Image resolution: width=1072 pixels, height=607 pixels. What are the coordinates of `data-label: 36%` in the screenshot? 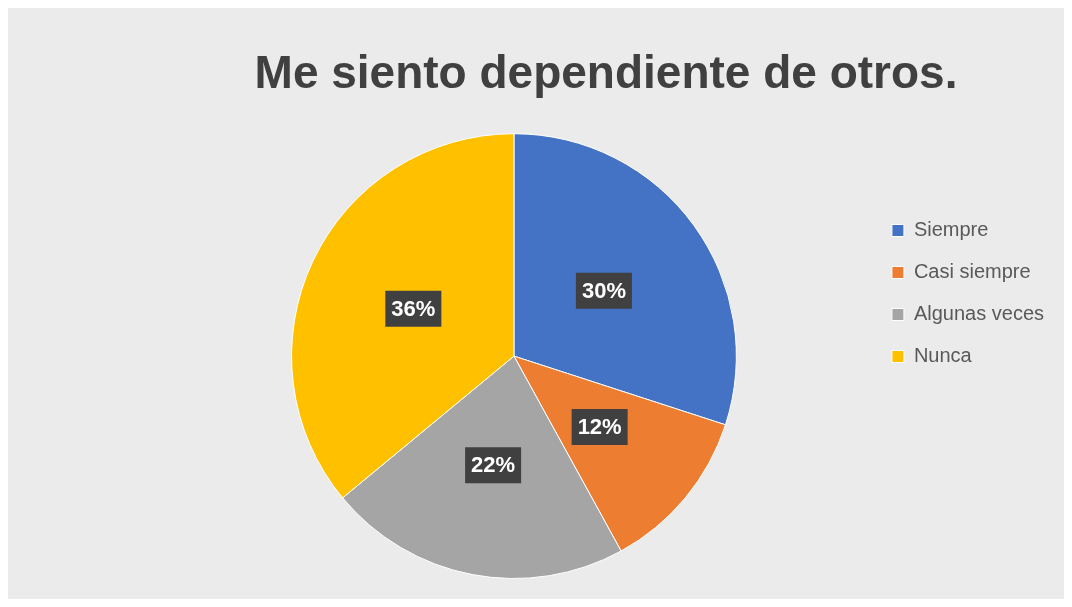 It's located at (413, 308).